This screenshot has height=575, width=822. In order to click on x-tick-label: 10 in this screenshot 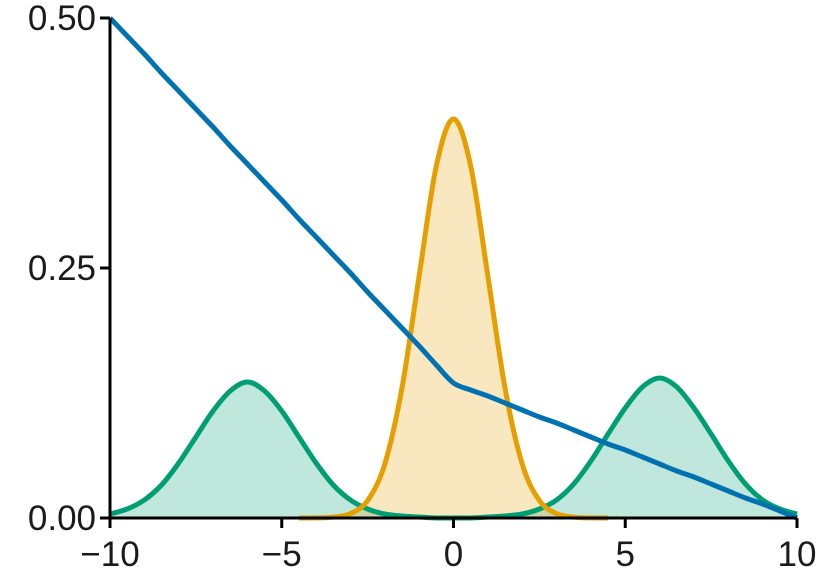, I will do `click(797, 554)`.